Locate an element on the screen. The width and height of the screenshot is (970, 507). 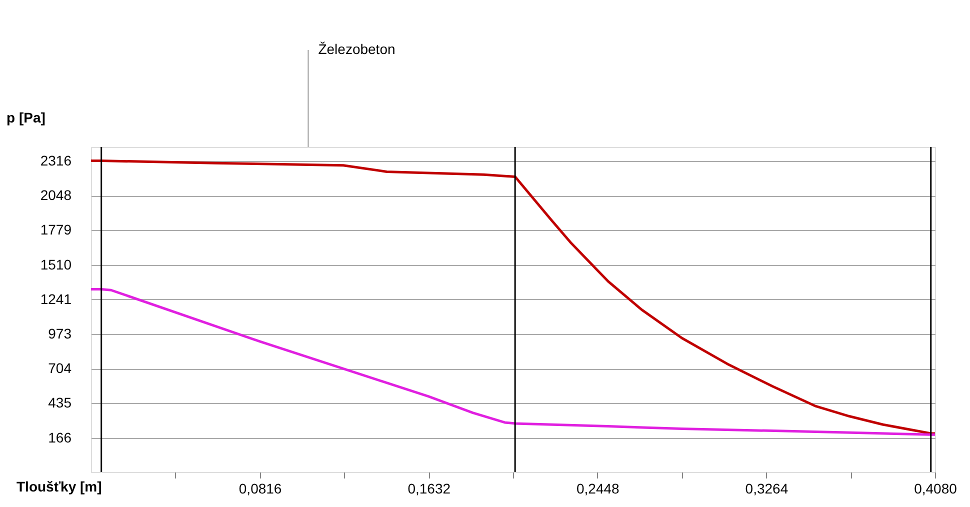
x-tick-label: 0,1632 is located at coordinates (429, 488).